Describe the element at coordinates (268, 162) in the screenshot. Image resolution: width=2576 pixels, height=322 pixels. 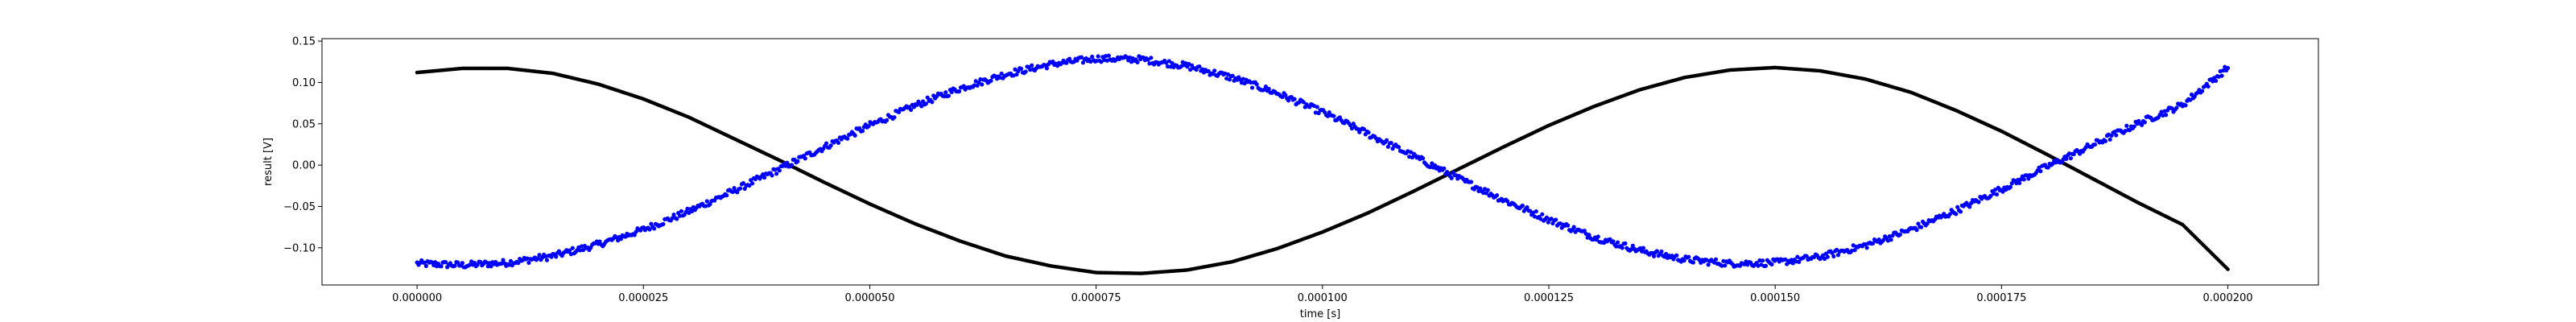
I see `y-axis-label: result [V]` at that location.